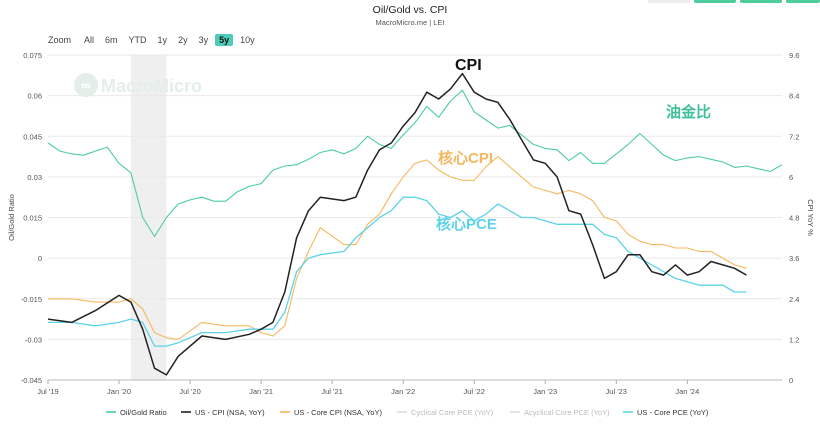  What do you see at coordinates (465, 158) in the screenshot?
I see `annotation-core_cpi: 核心CPI` at bounding box center [465, 158].